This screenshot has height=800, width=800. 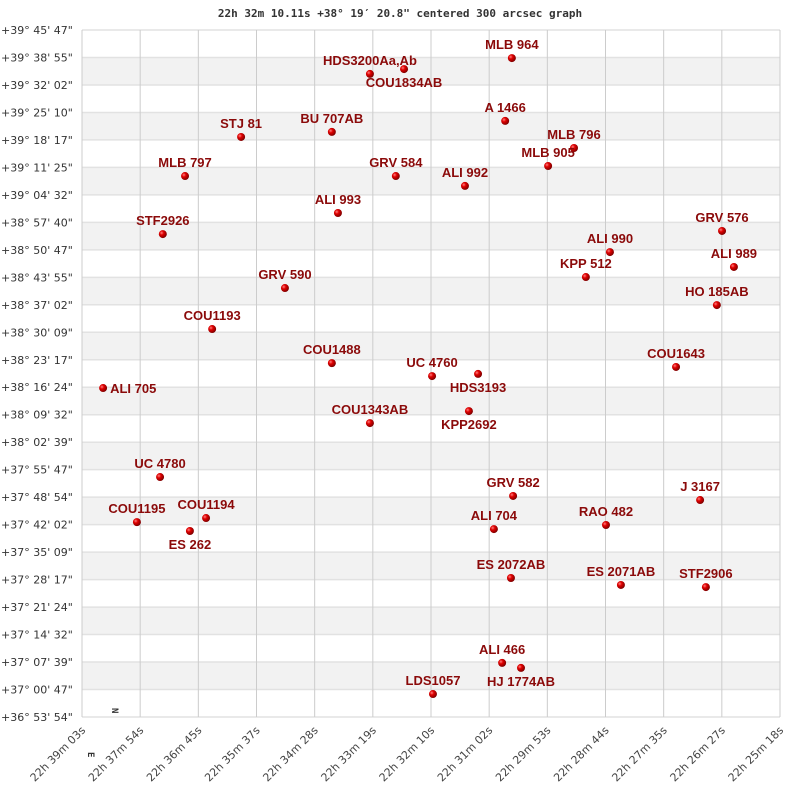 I want to click on star-marker: MLB 796, so click(x=574, y=140).